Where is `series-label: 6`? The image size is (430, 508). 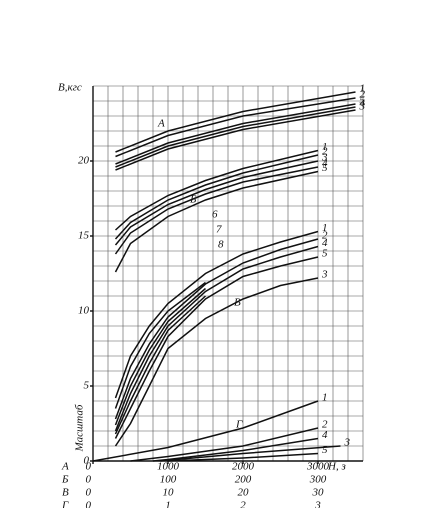 series-label: 6 is located at coordinates (215, 215).